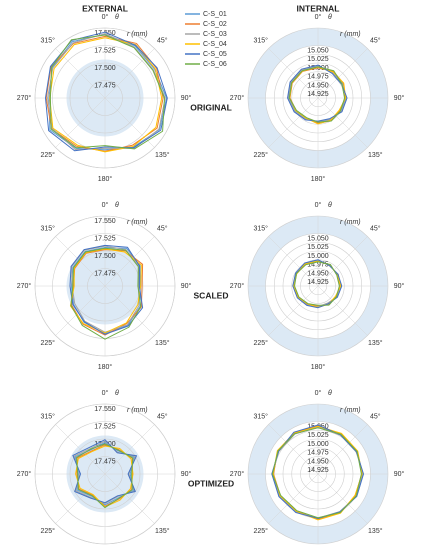 The image size is (422, 550). Describe the element at coordinates (211, 295) in the screenshot. I see `row-title: SCALED` at that location.